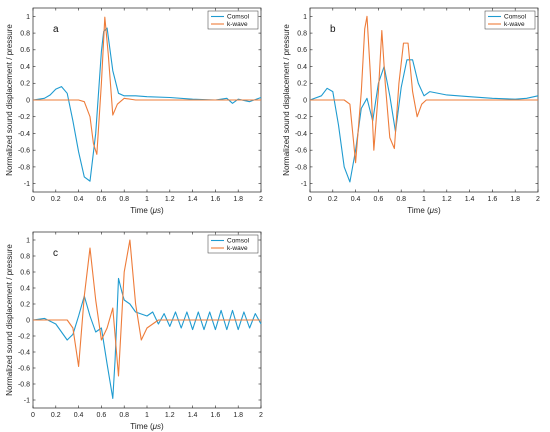 The image size is (550, 432). I want to click on panel-label: b, so click(333, 29).